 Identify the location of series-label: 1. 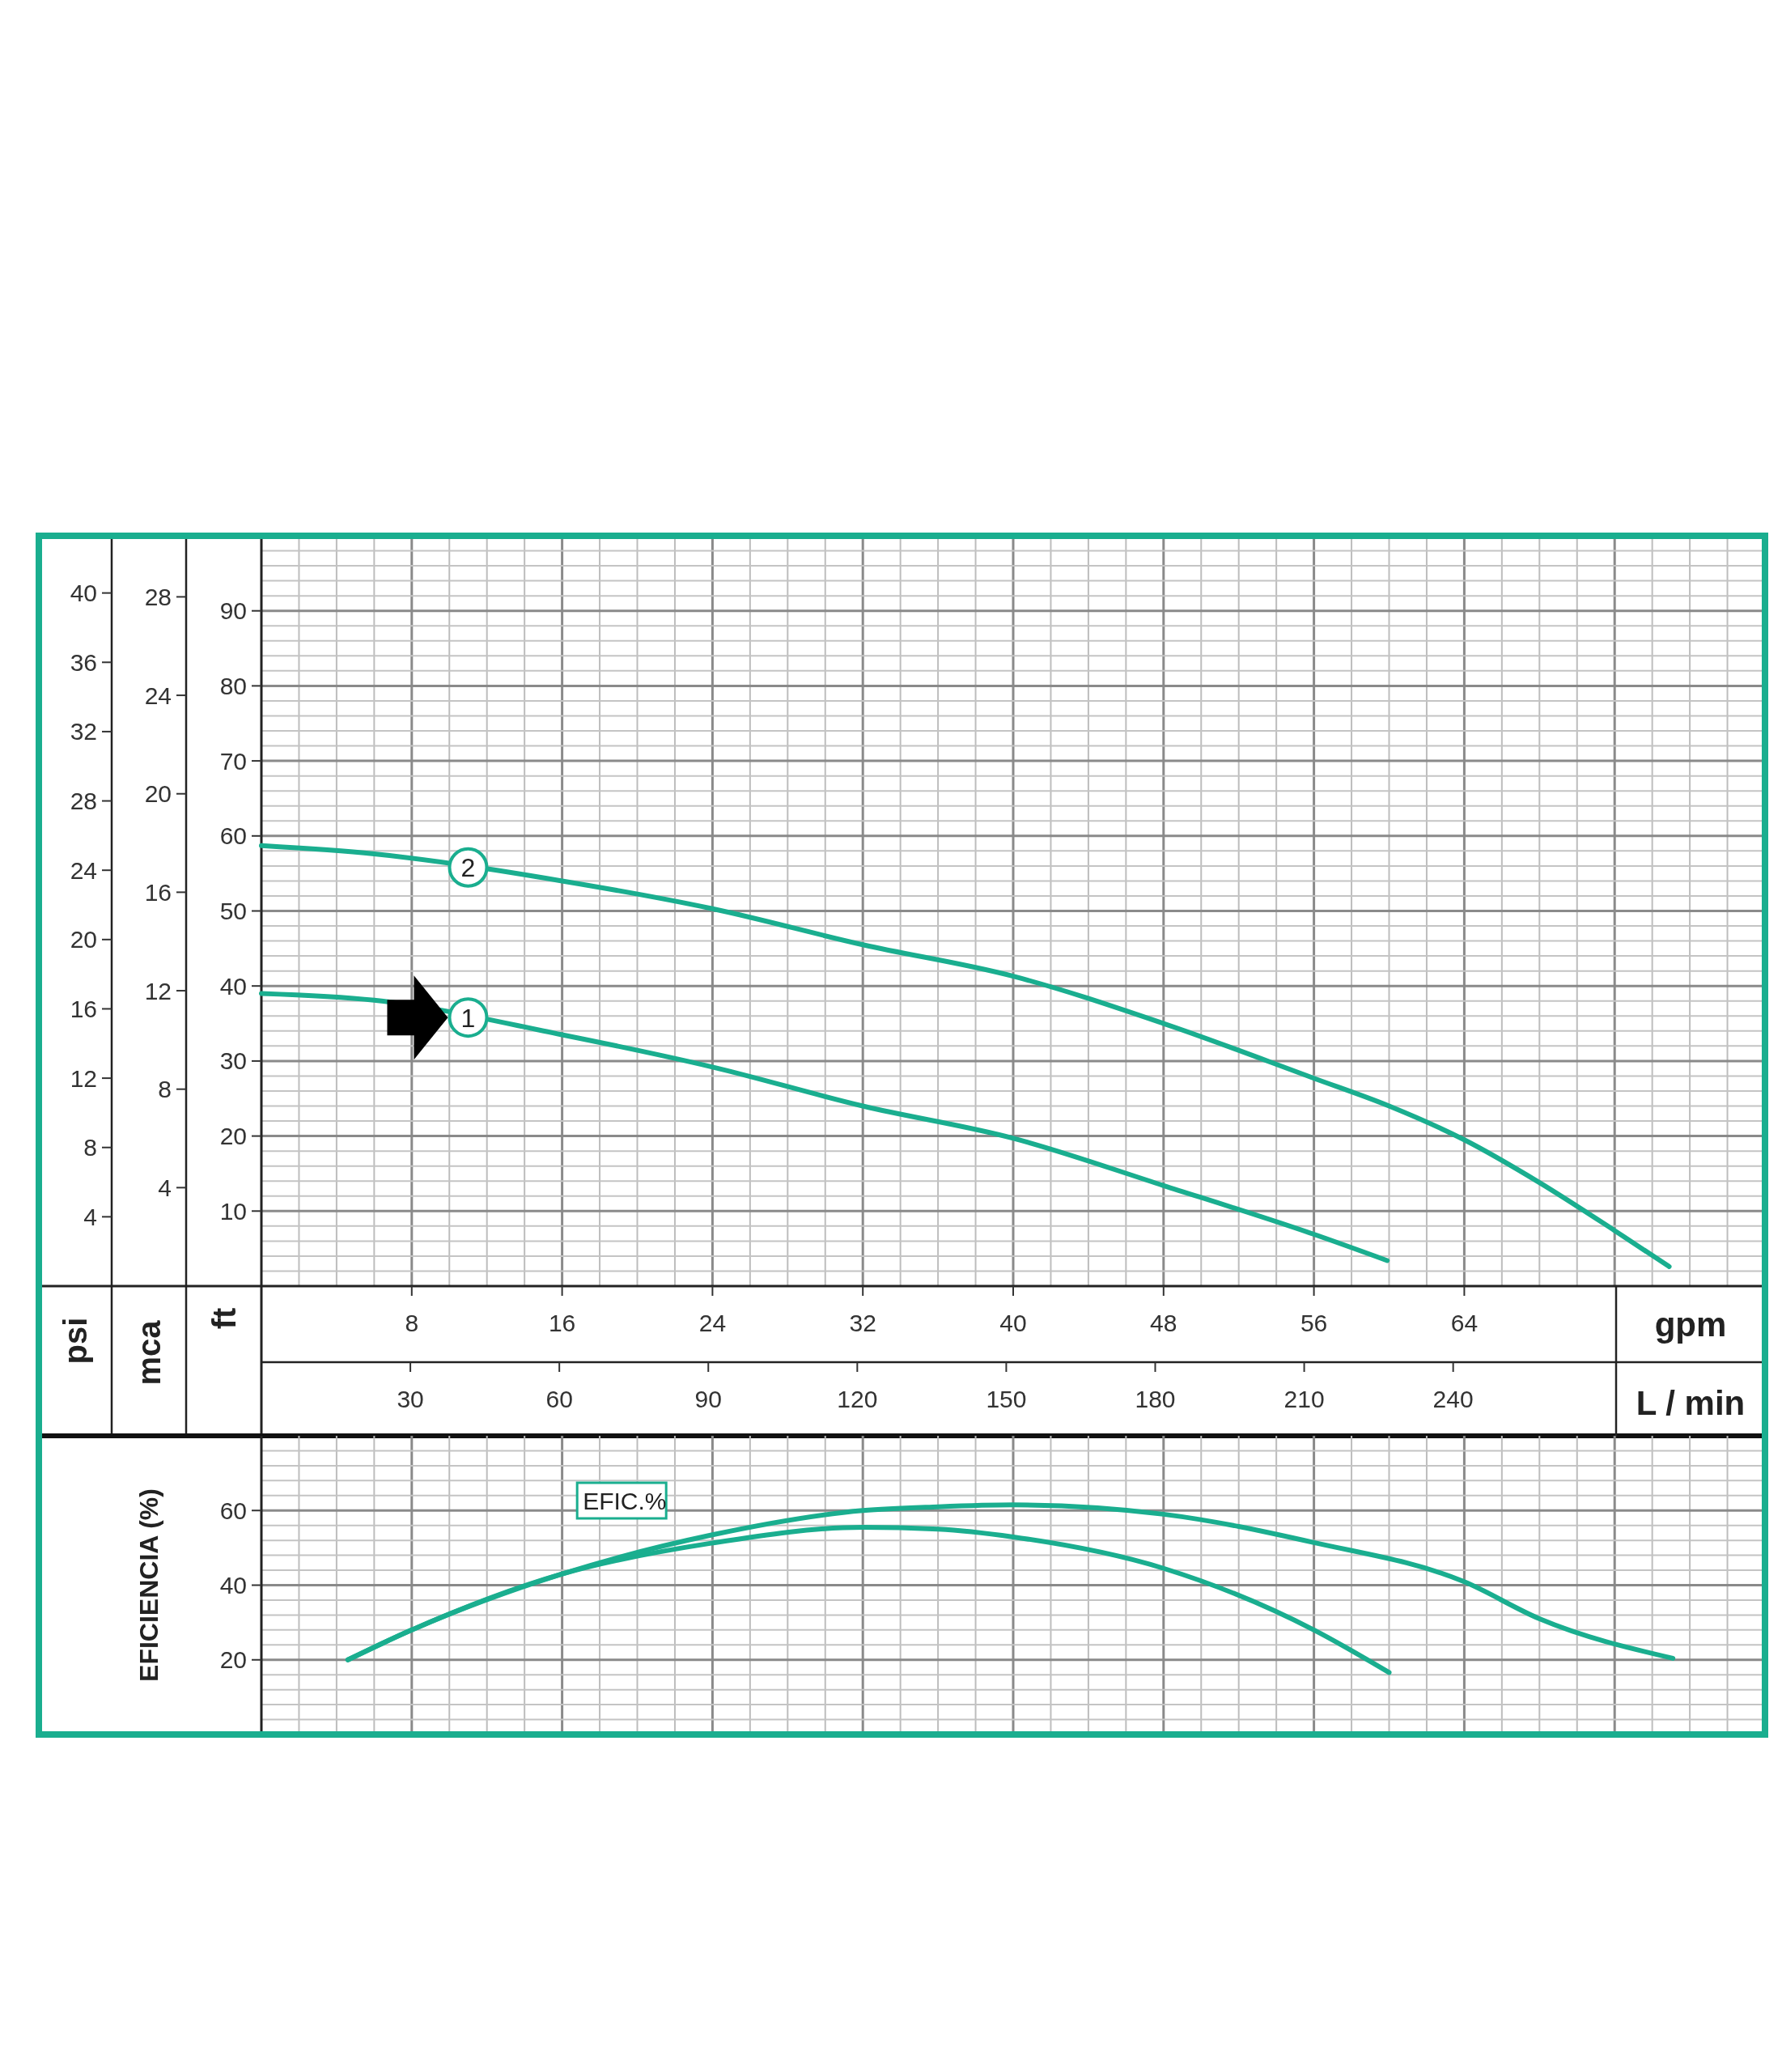
(468, 1018).